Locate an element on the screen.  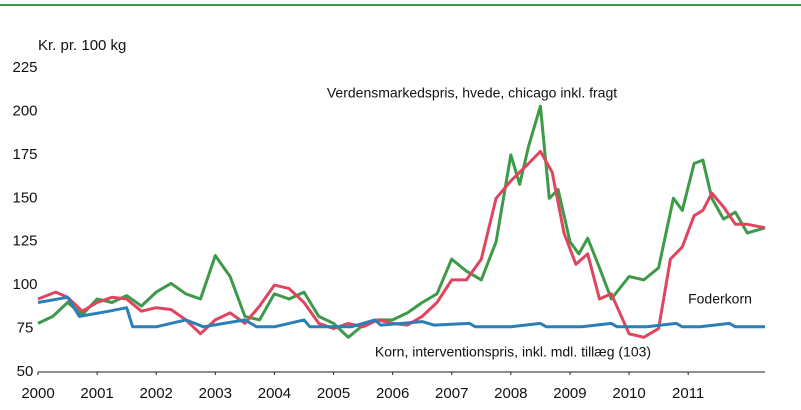
series-line is located at coordinates (401, 312).